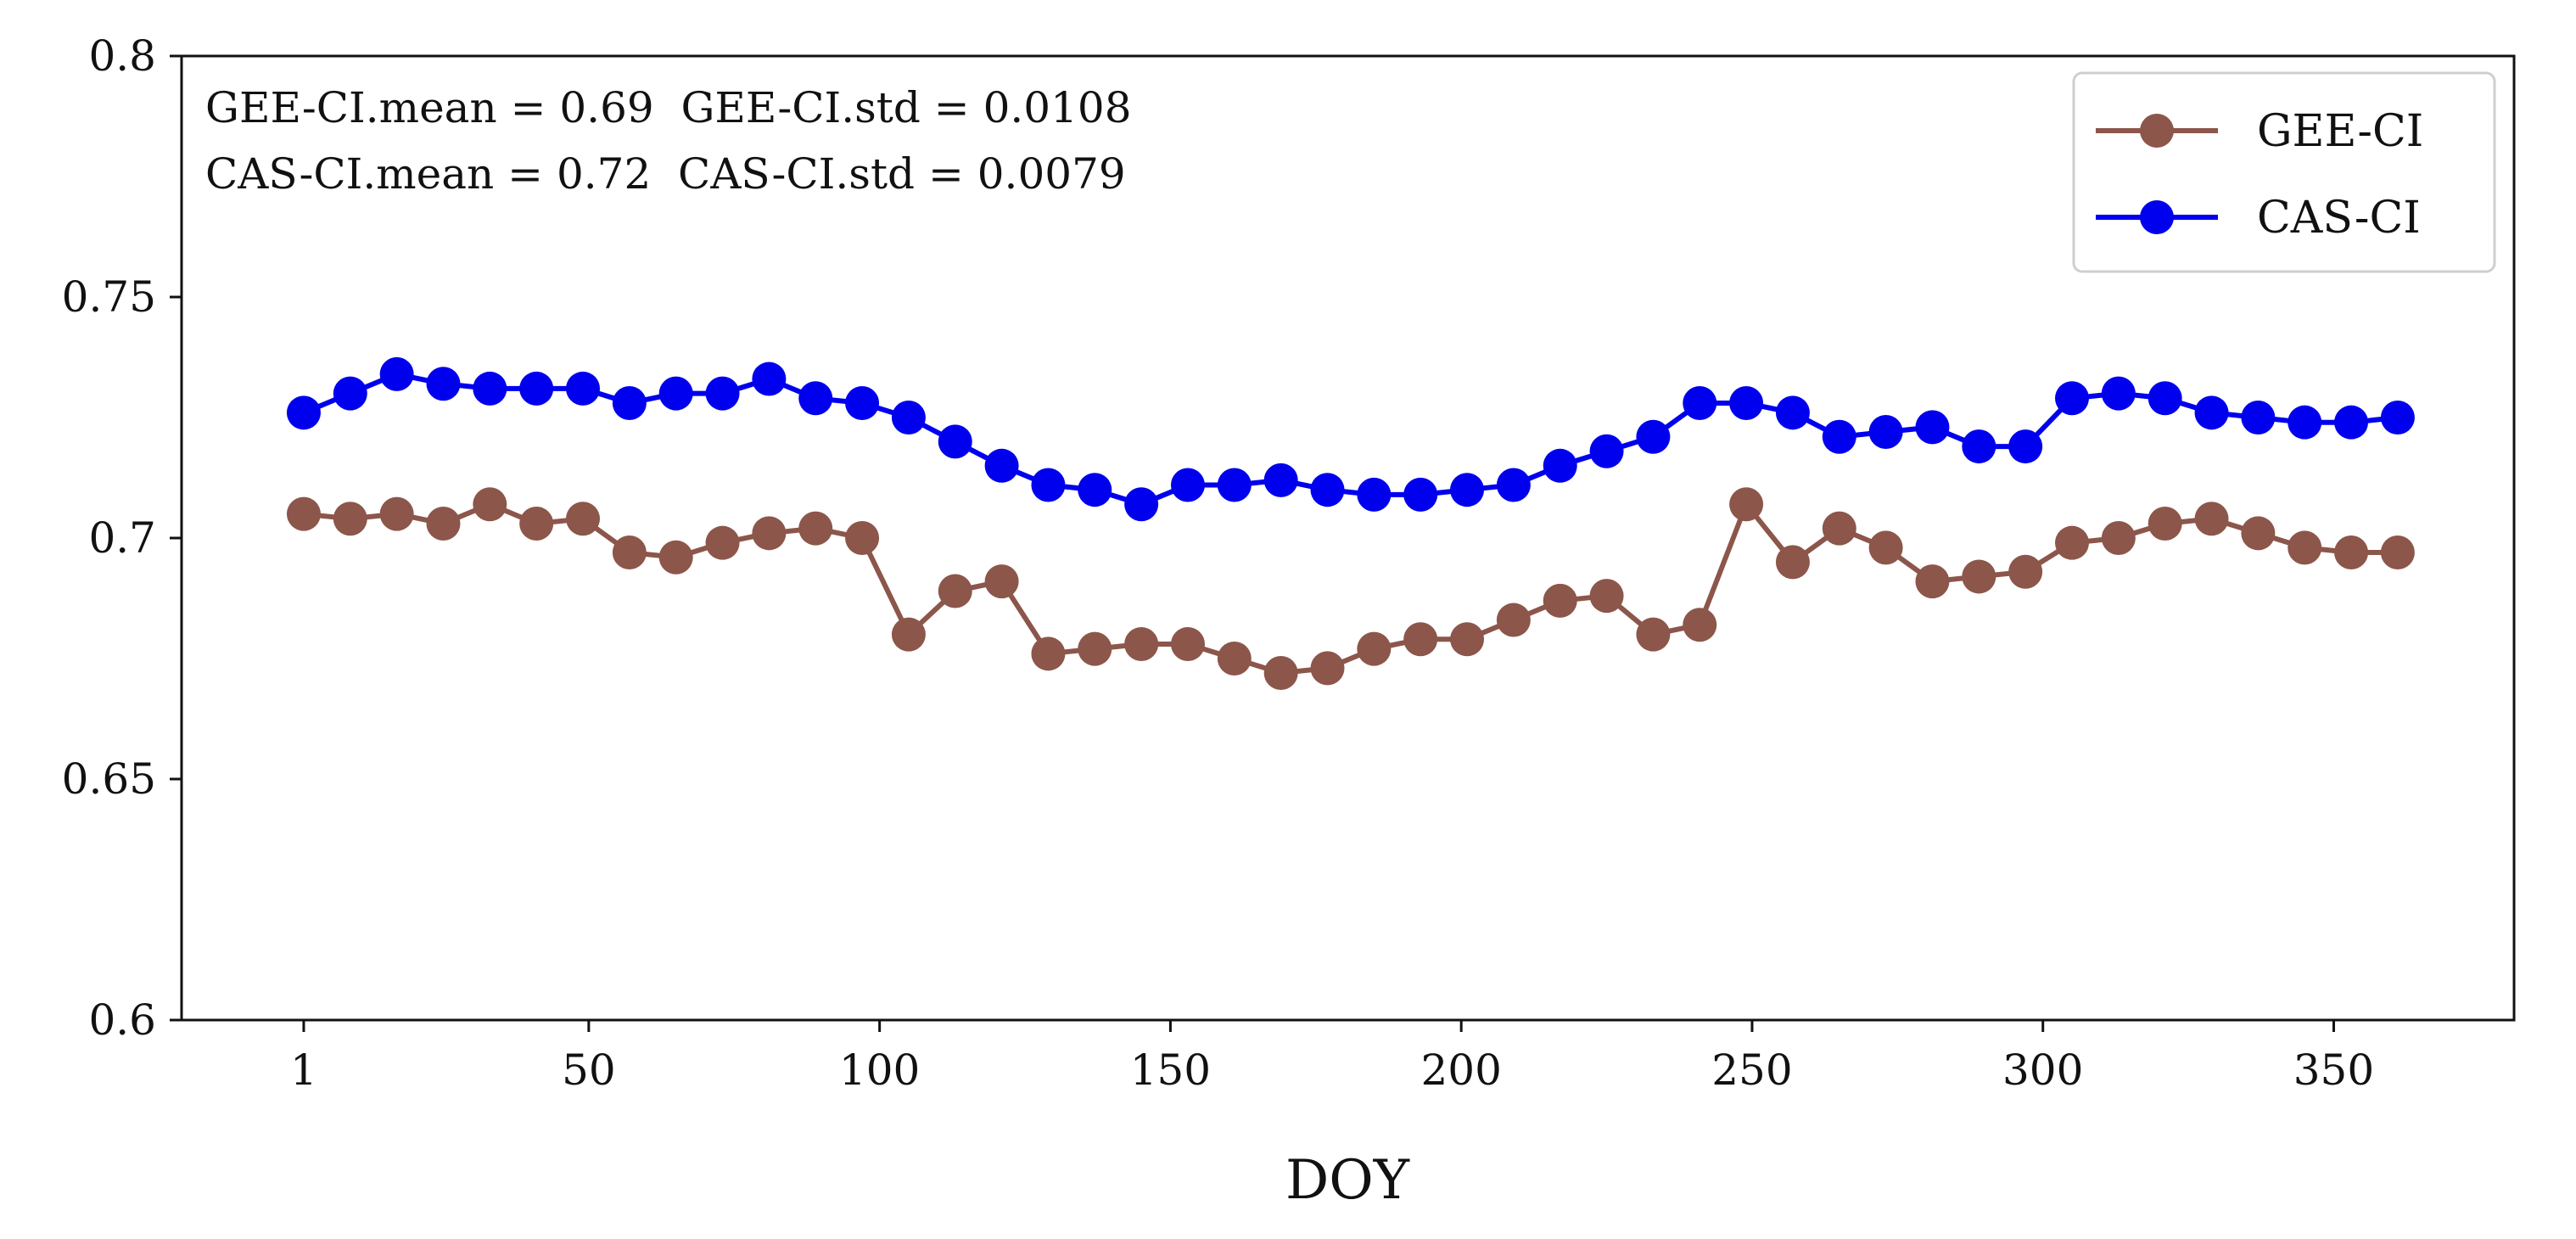  What do you see at coordinates (668, 108) in the screenshot?
I see `stats-annotation-gee: GEE-CI.mean = 0.69 GEE-CI.std = 0.0108` at bounding box center [668, 108].